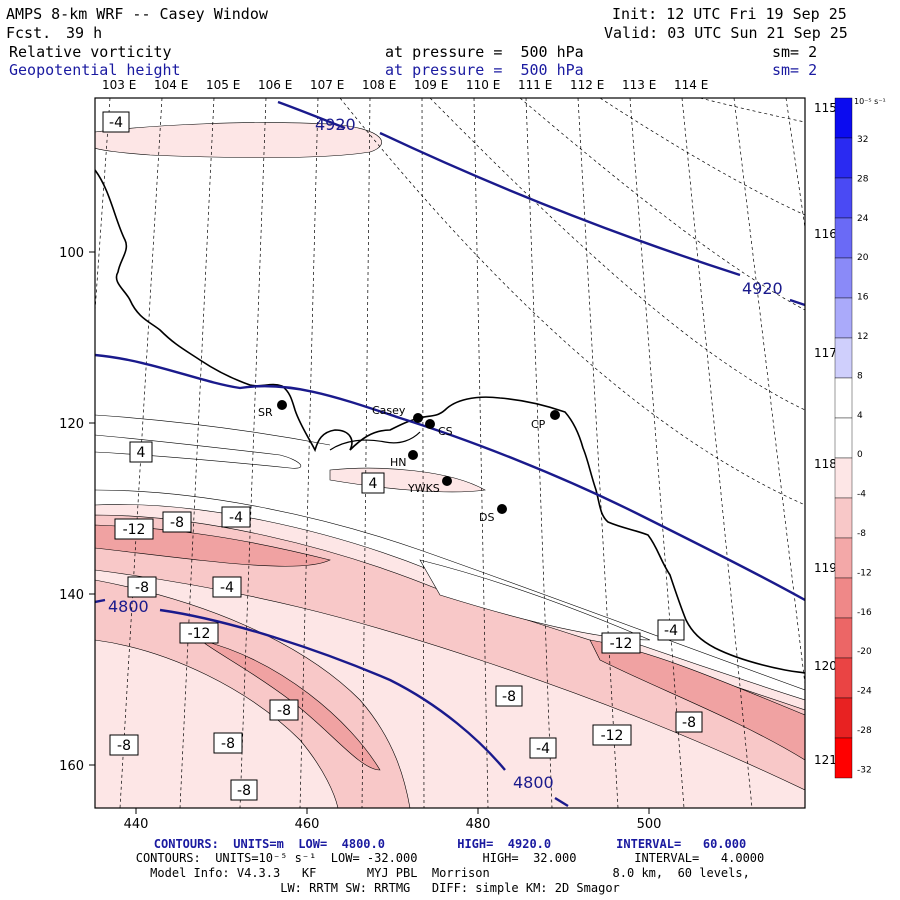 The height and width of the screenshot is (900, 900). What do you see at coordinates (398, 462) in the screenshot?
I see `station-label: HN` at bounding box center [398, 462].